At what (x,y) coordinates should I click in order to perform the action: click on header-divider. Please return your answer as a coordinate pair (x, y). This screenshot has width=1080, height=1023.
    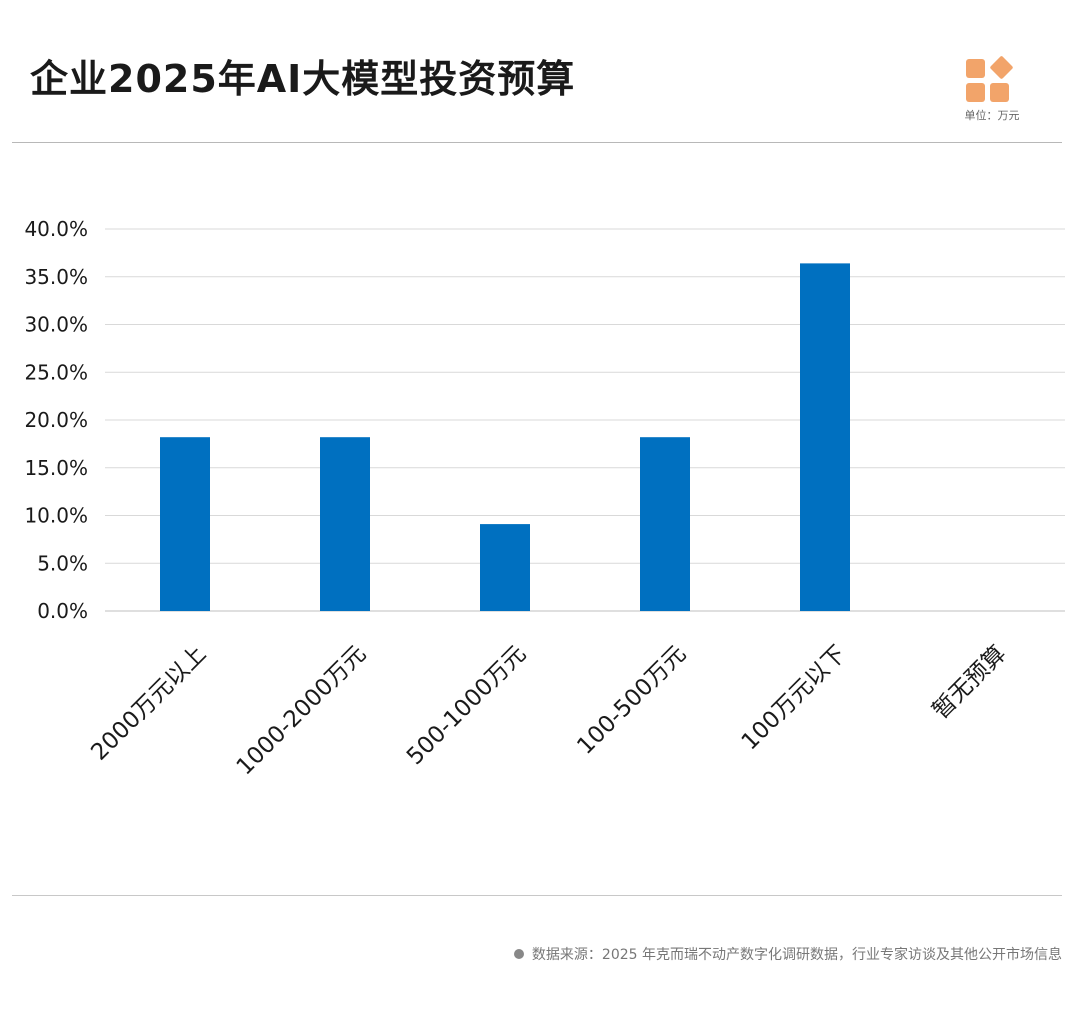
    Looking at the image, I should click on (537, 142).